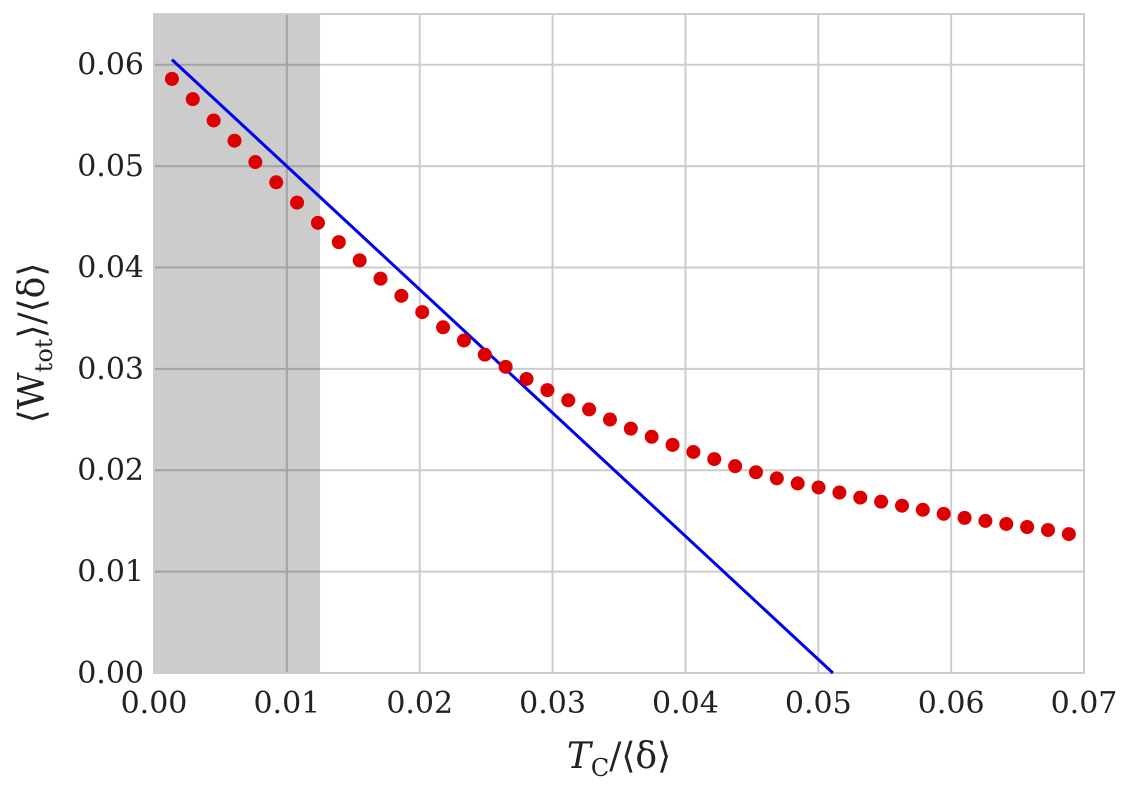 The width and height of the screenshot is (1133, 801). What do you see at coordinates (600, 768) in the screenshot?
I see `x-label-sub: C` at bounding box center [600, 768].